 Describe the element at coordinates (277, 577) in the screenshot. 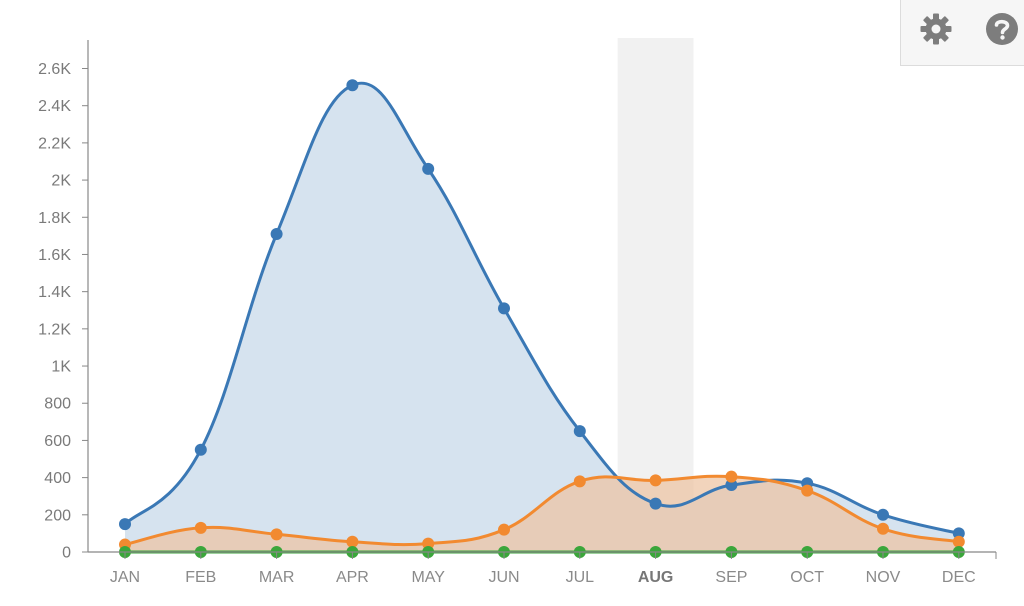

I see `x-tick-label-mar: MAR` at that location.